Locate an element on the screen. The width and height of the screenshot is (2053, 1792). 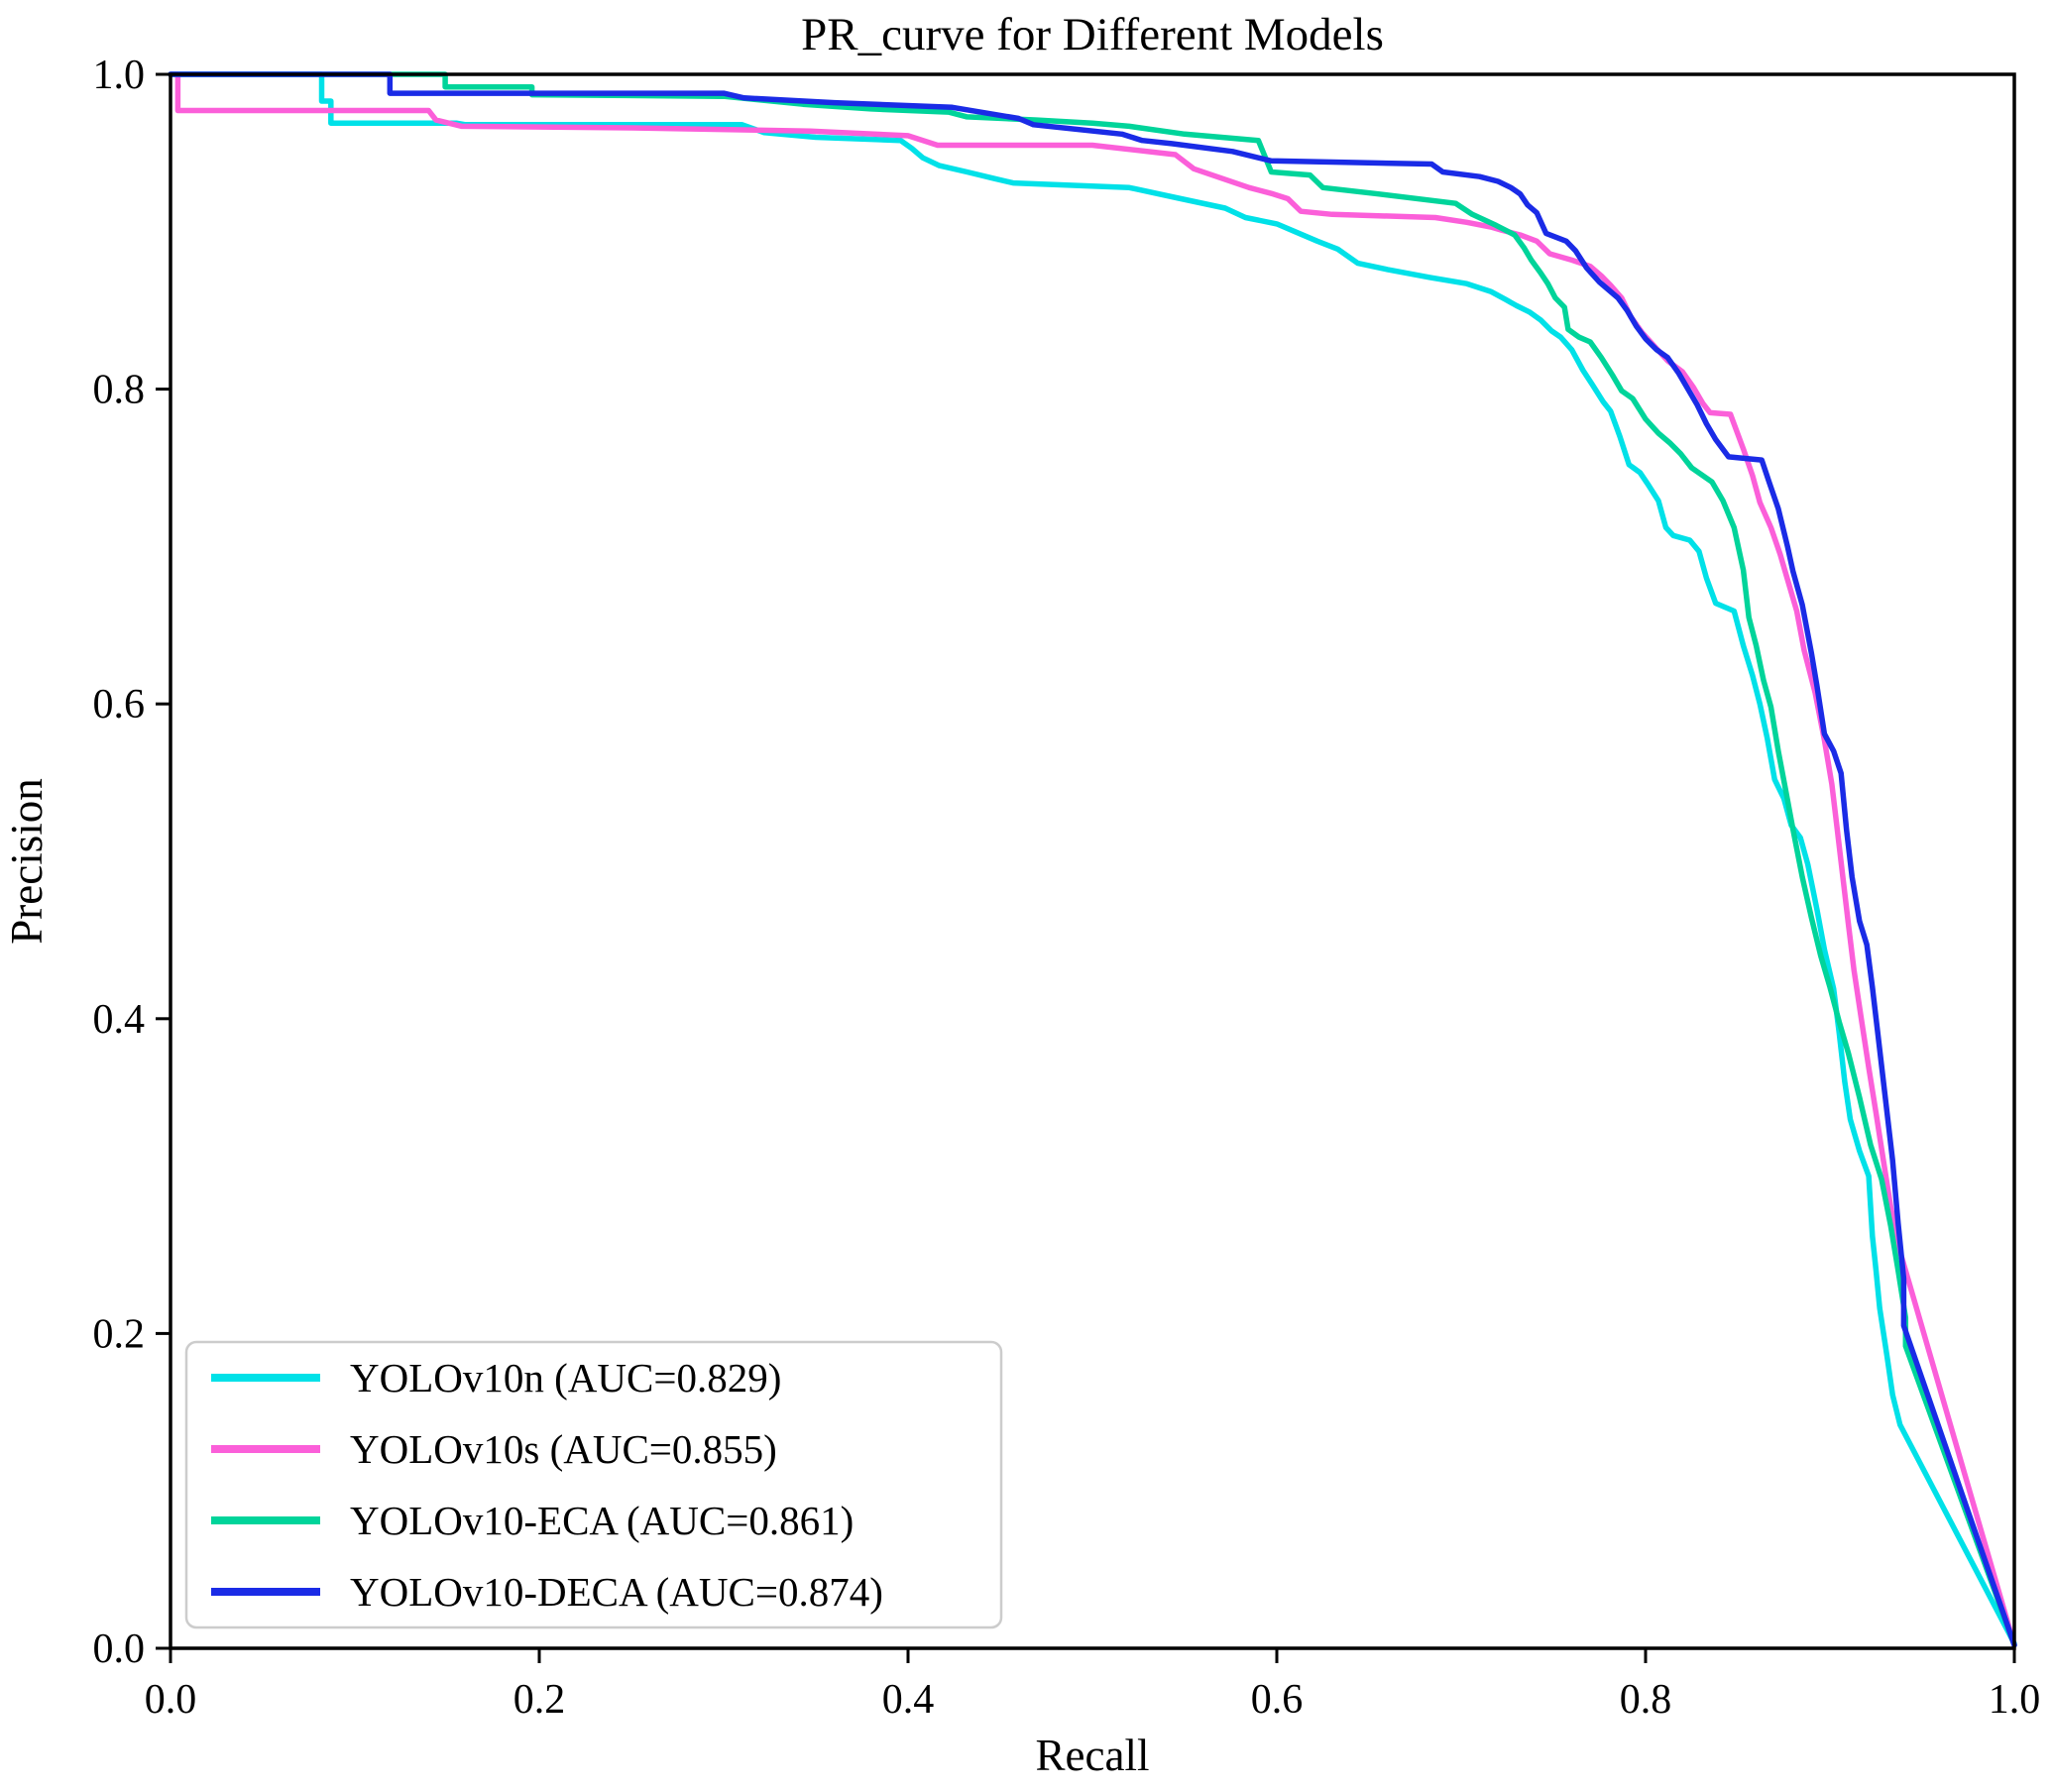
legend-label: YOLOv10s (AUC=0.855) is located at coordinates (564, 1449).